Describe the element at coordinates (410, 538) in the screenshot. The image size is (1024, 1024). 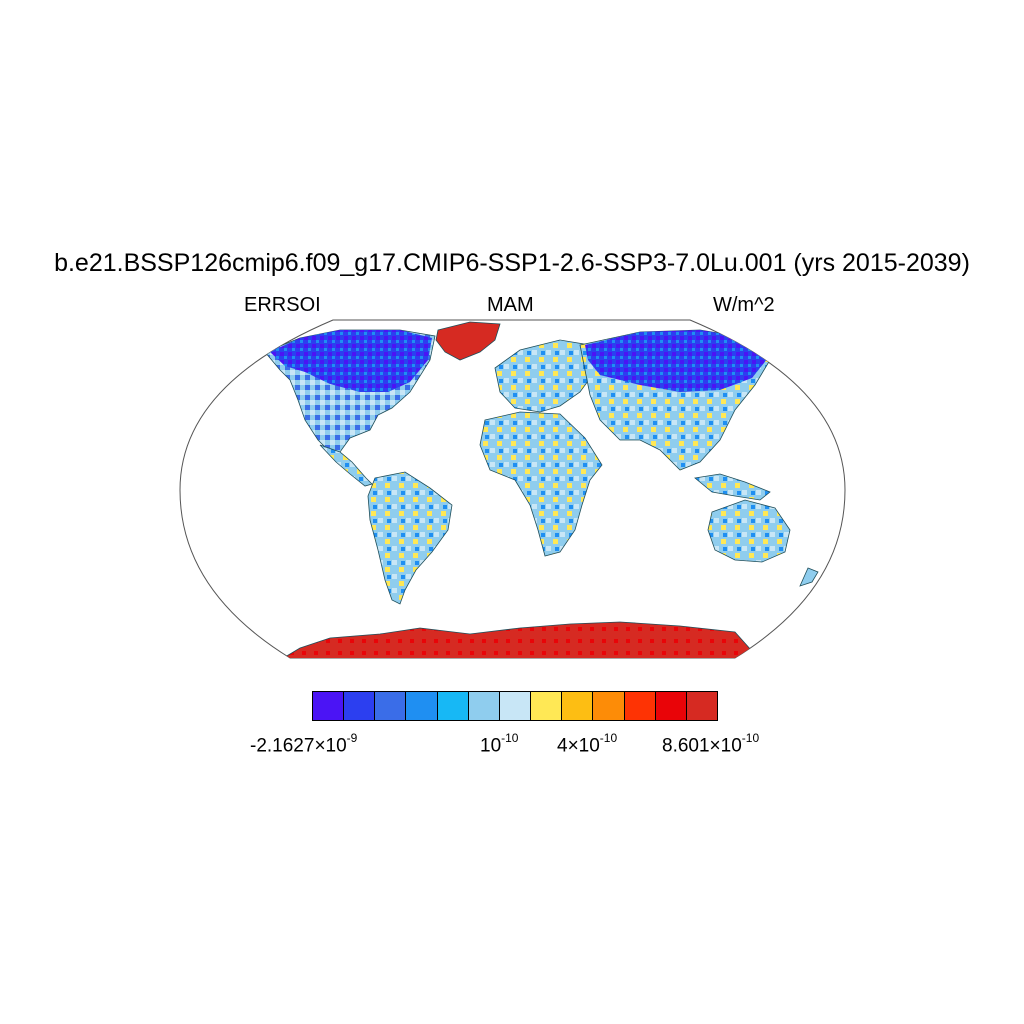
I see `south-america-landmass` at that location.